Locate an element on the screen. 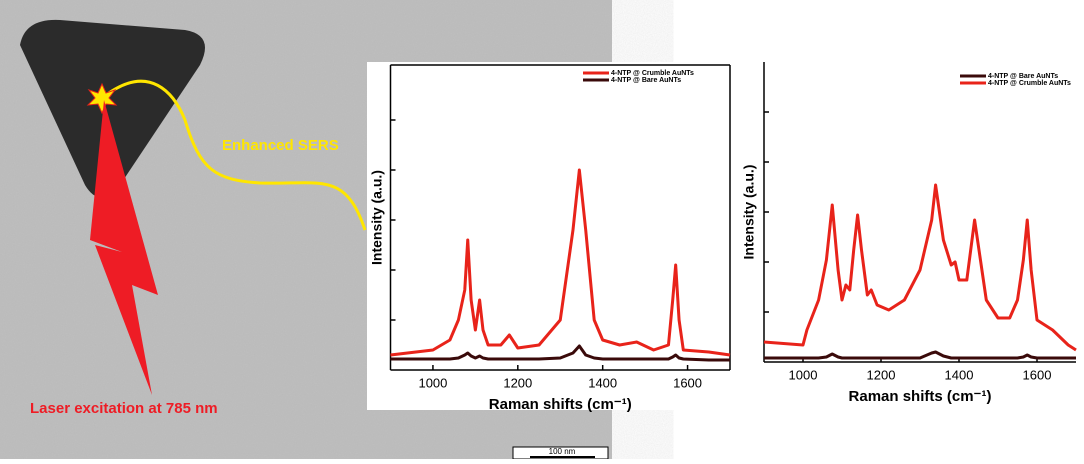  laser-label: Laser excitation at 785 nm is located at coordinates (124, 408).